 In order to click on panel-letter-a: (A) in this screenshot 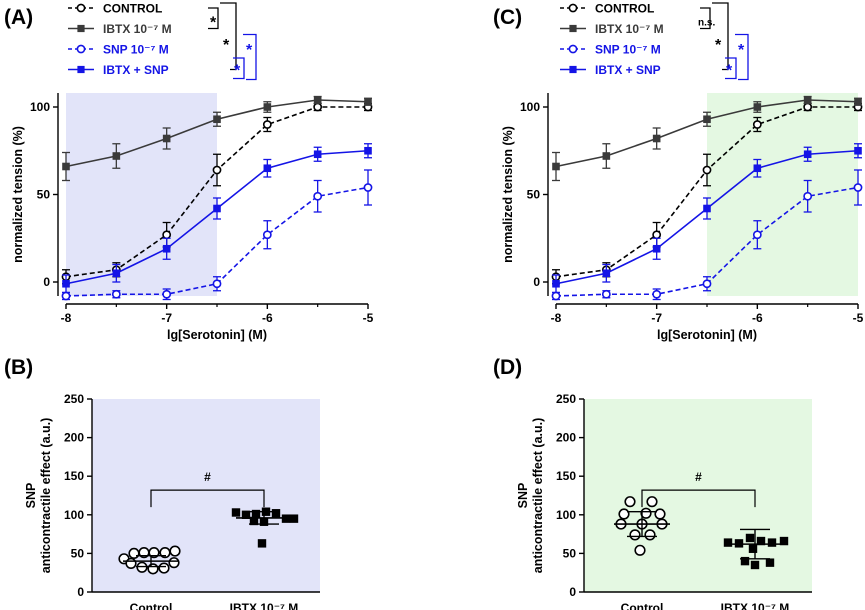, I will do `click(18, 17)`.